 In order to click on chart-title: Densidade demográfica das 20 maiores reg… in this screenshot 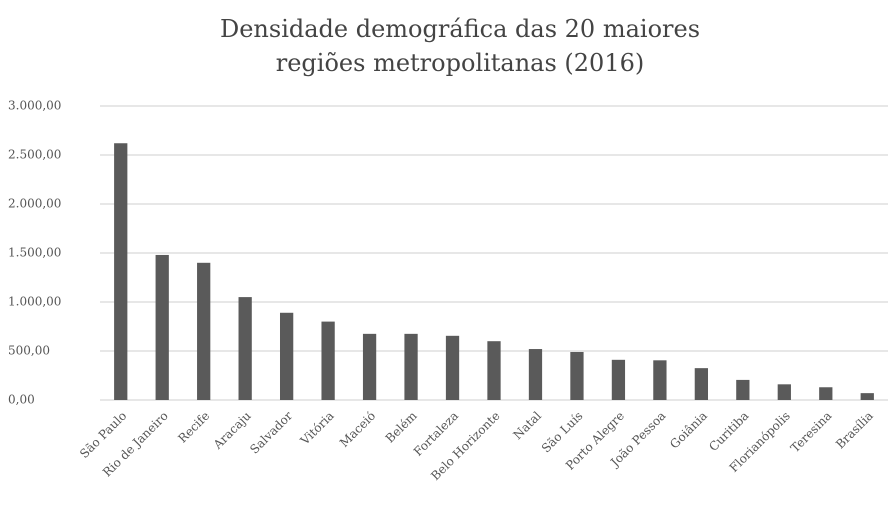, I will do `click(460, 46)`.